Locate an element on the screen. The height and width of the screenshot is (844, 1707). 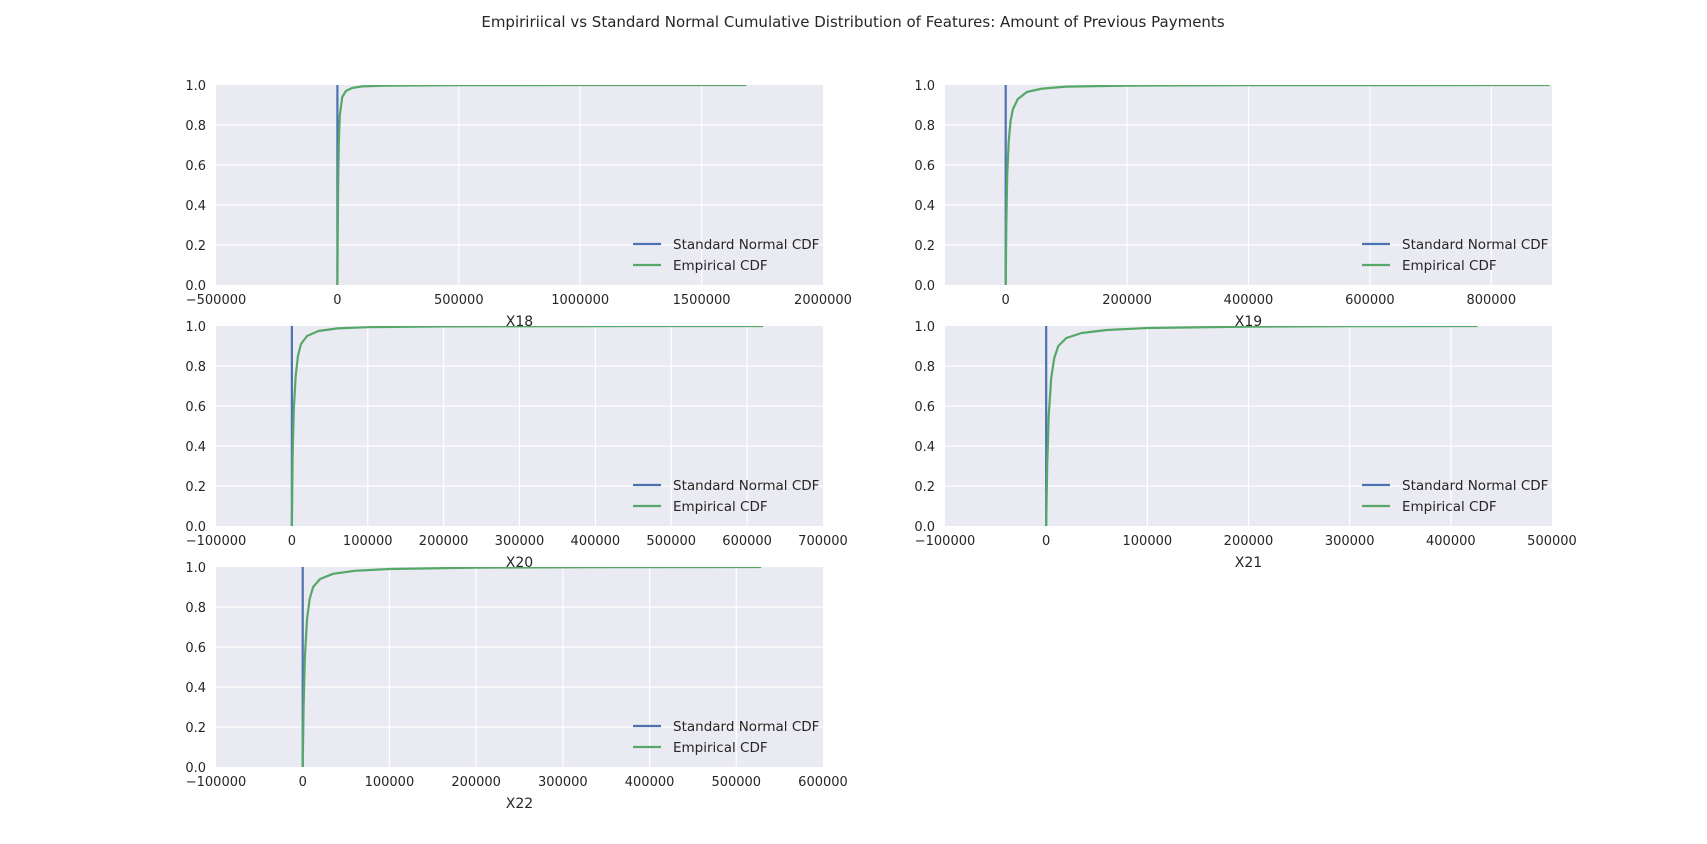
x-tick-label: 2000000 is located at coordinates (823, 300).